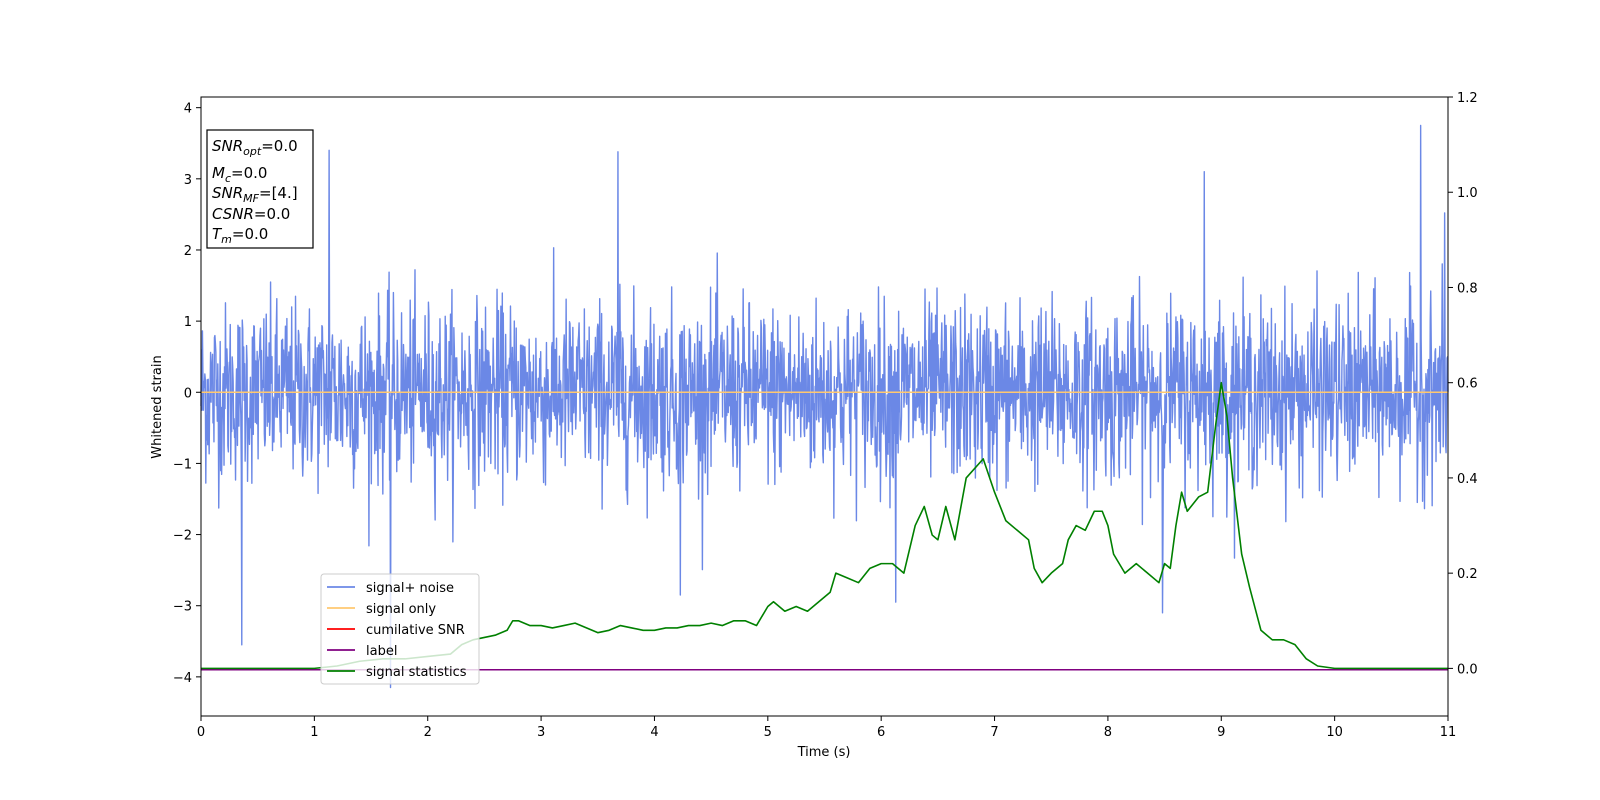 Image resolution: width=1600 pixels, height=800 pixels. What do you see at coordinates (1467, 384) in the screenshot?
I see `y-right-tick-label: 0.6` at bounding box center [1467, 384].